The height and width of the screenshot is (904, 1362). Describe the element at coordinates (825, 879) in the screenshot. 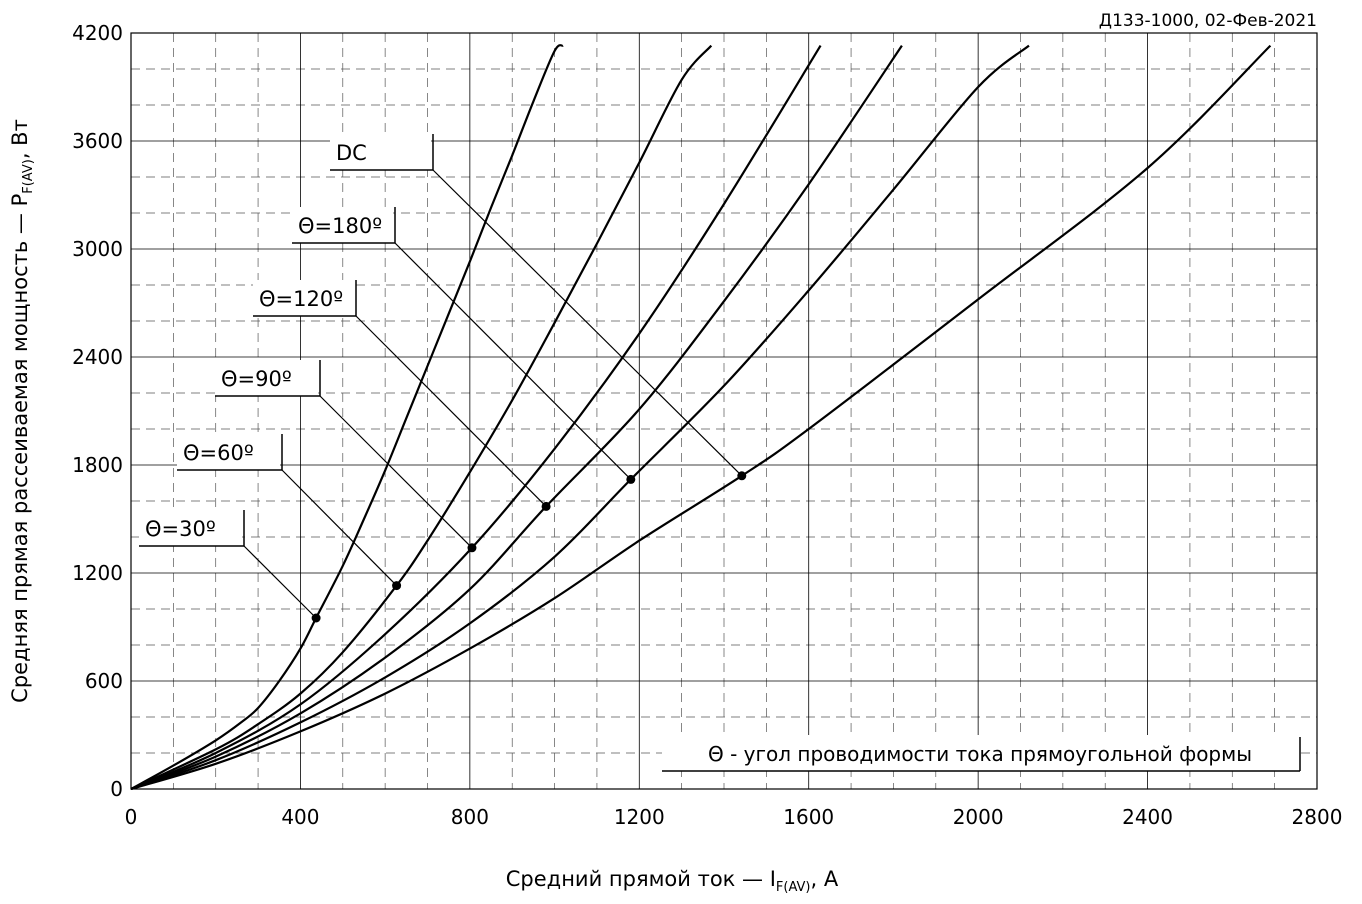

I see `x-axis-label-unit: , А` at that location.